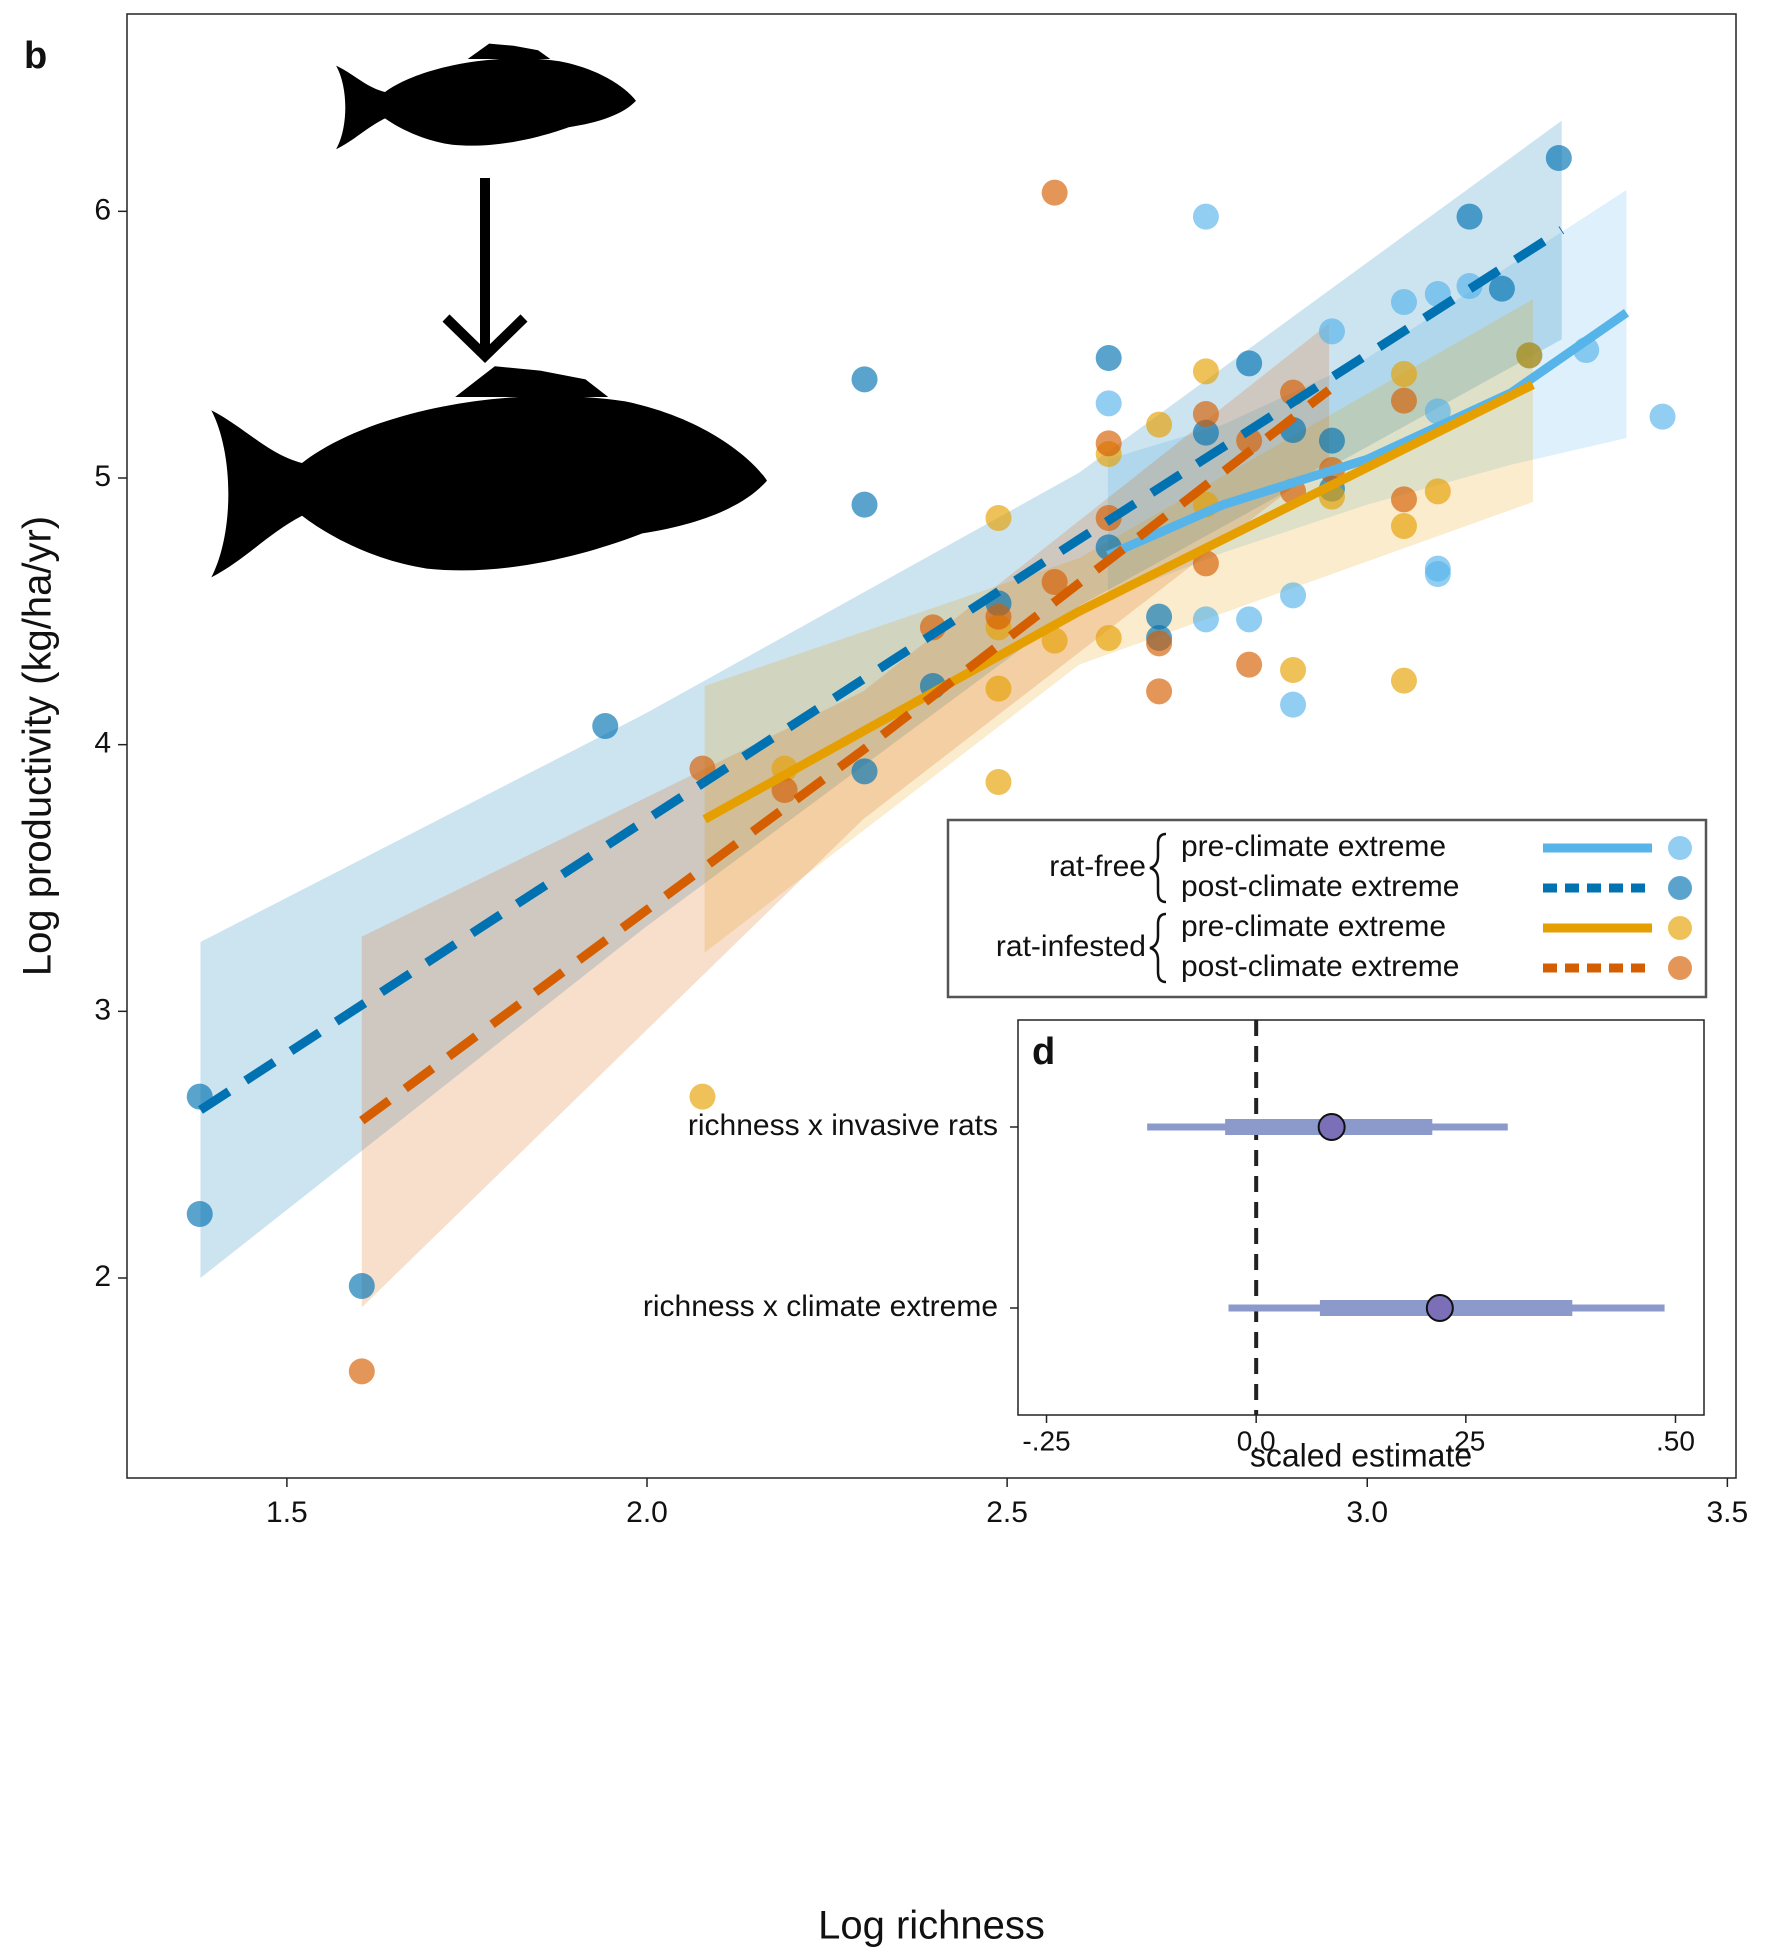 The image size is (1771, 1959). Describe the element at coordinates (1361, 1455) in the screenshot. I see `x-axis-title: scaled estimate` at that location.